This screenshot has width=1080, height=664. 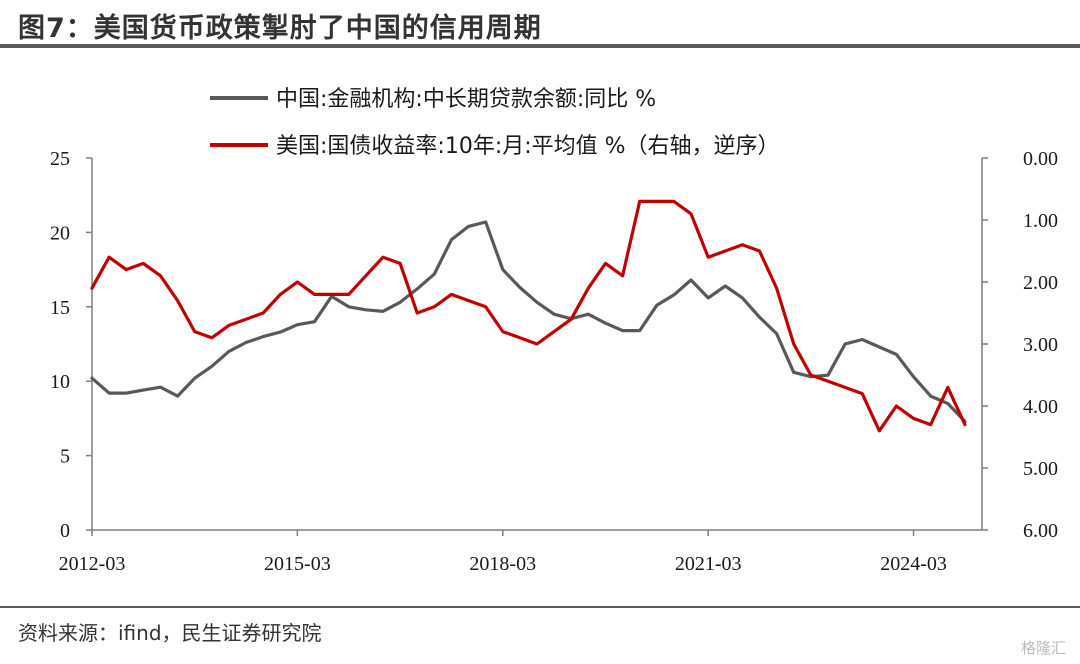 What do you see at coordinates (466, 99) in the screenshot?
I see `legend-label: 中国:金融机构:中长期贷款余额:同比 %` at bounding box center [466, 99].